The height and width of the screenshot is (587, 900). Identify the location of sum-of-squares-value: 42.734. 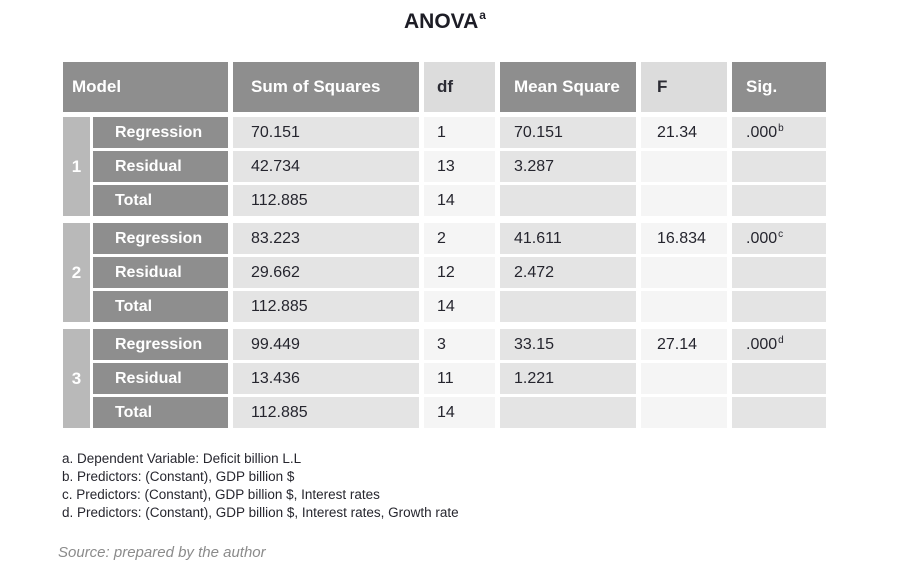
(326, 166).